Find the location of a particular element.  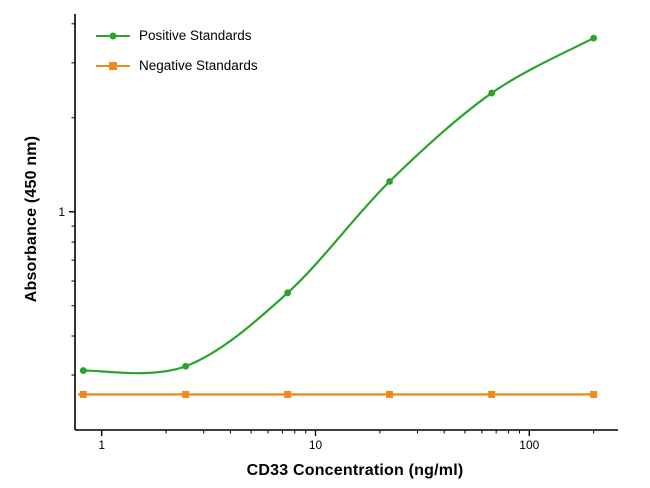

legend-label-negative: Negative Standards is located at coordinates (198, 65).